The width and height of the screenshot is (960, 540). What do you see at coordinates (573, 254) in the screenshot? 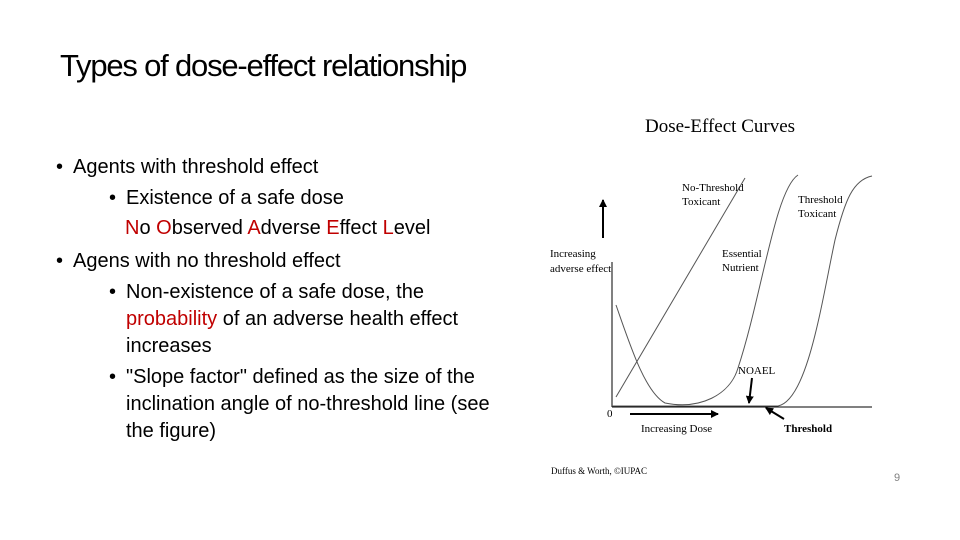
I see `y-axis-label: Increasing` at bounding box center [573, 254].